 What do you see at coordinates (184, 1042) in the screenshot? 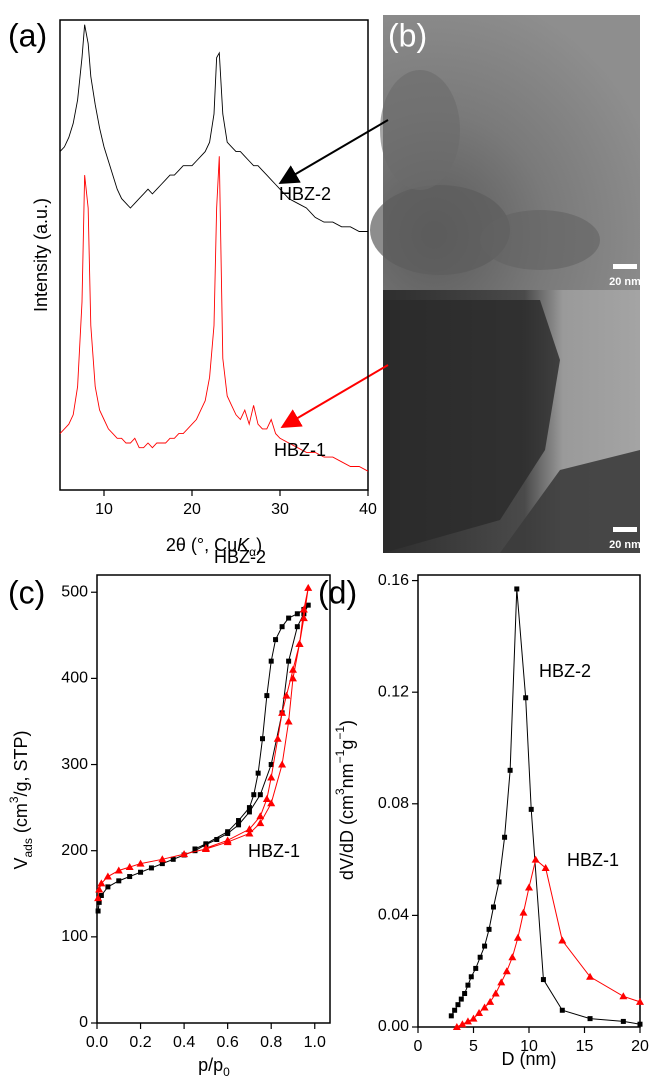
I see `x-tick-label: 0.4` at bounding box center [184, 1042].